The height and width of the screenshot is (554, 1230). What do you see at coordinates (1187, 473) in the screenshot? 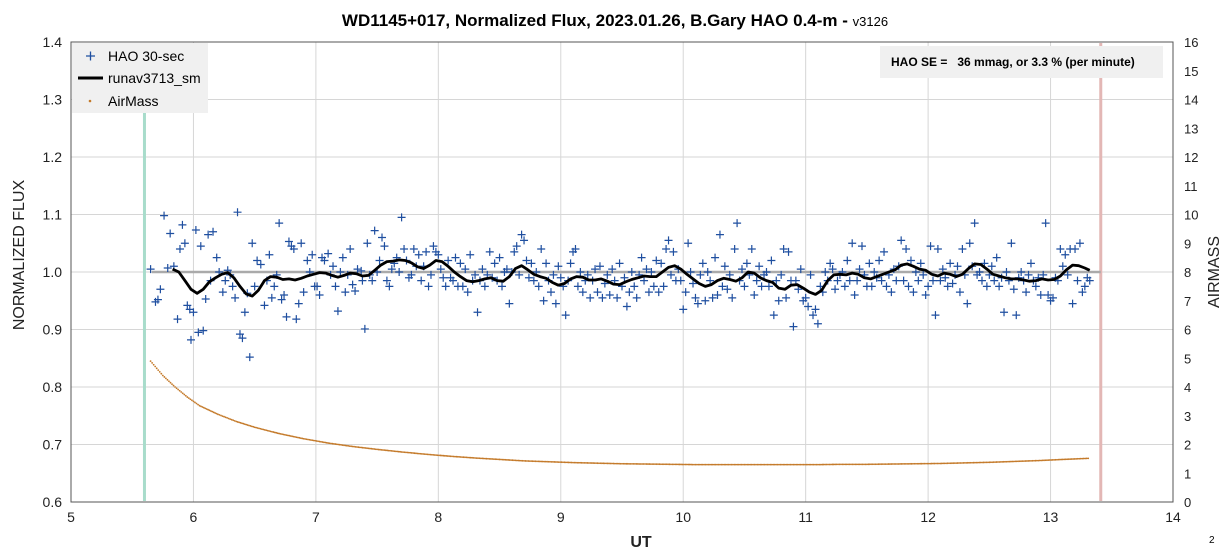
I see `y2-tick-label: 1` at bounding box center [1187, 473].